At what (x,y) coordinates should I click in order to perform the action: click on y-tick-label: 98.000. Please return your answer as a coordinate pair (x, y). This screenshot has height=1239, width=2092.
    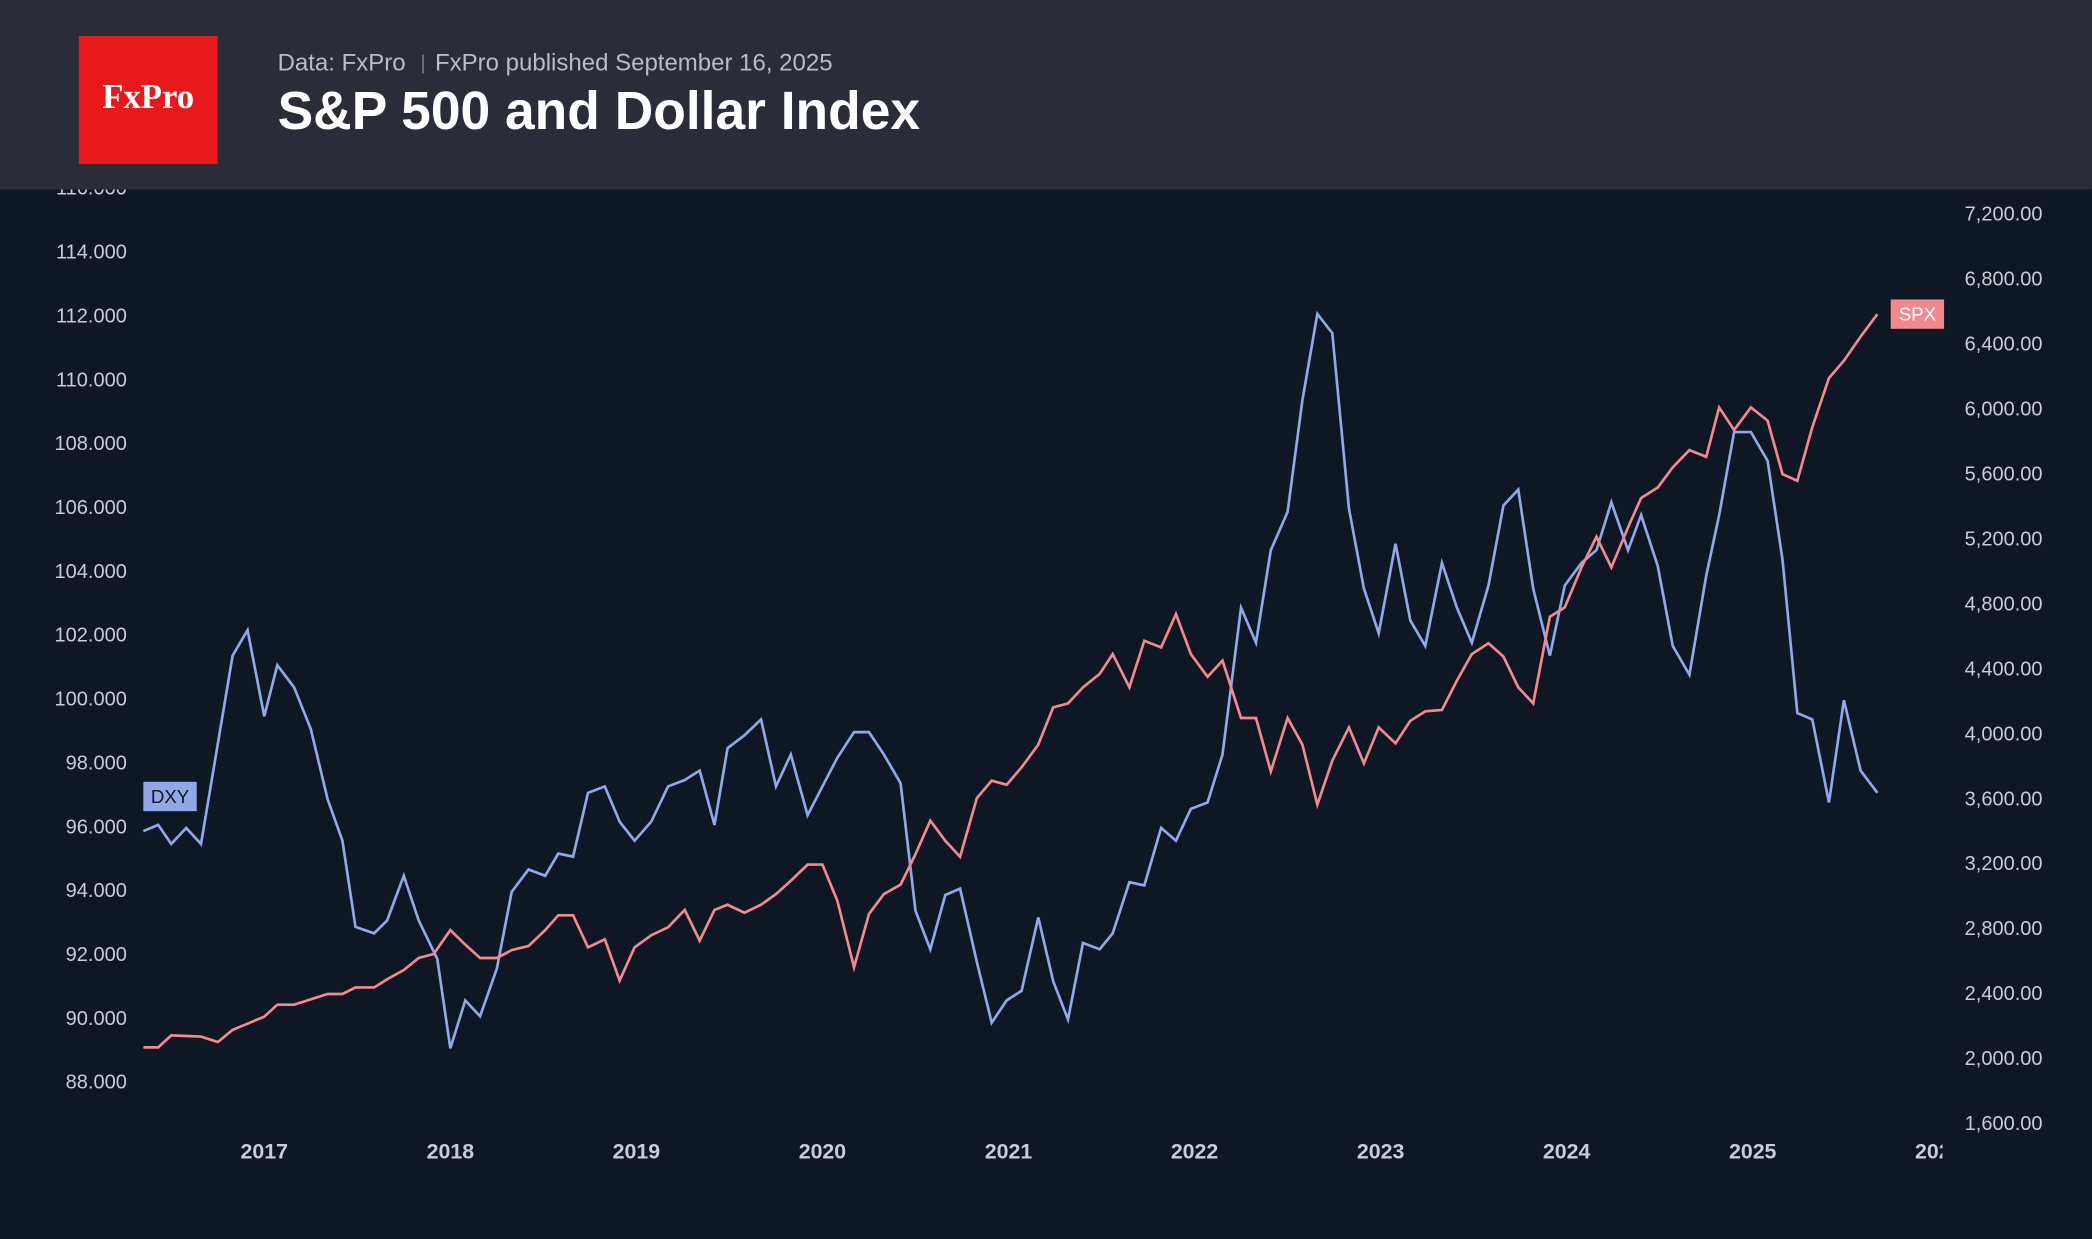
    Looking at the image, I should click on (96, 763).